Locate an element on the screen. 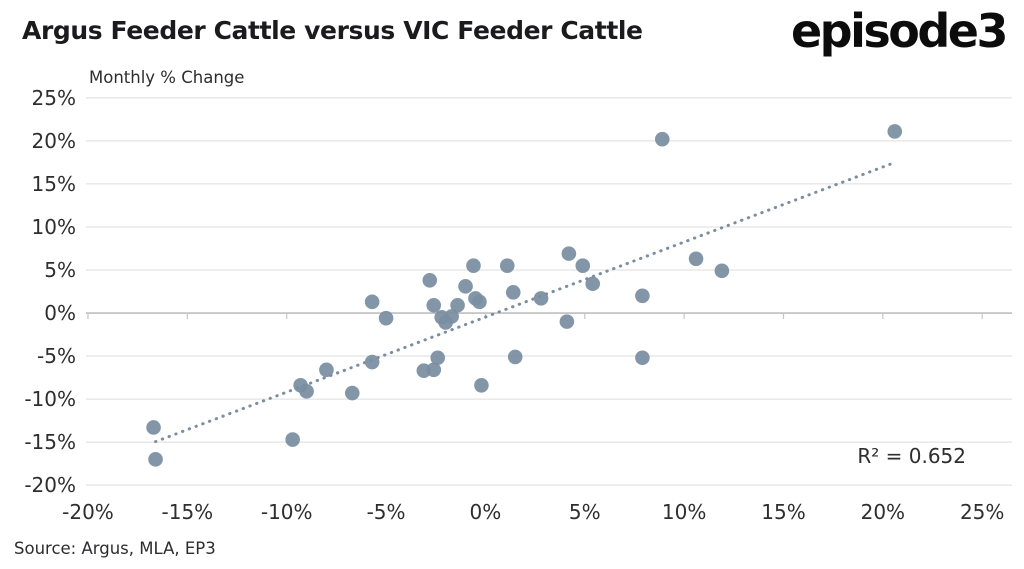 The width and height of the screenshot is (1024, 569). y-tick-label: -10% is located at coordinates (50, 399).